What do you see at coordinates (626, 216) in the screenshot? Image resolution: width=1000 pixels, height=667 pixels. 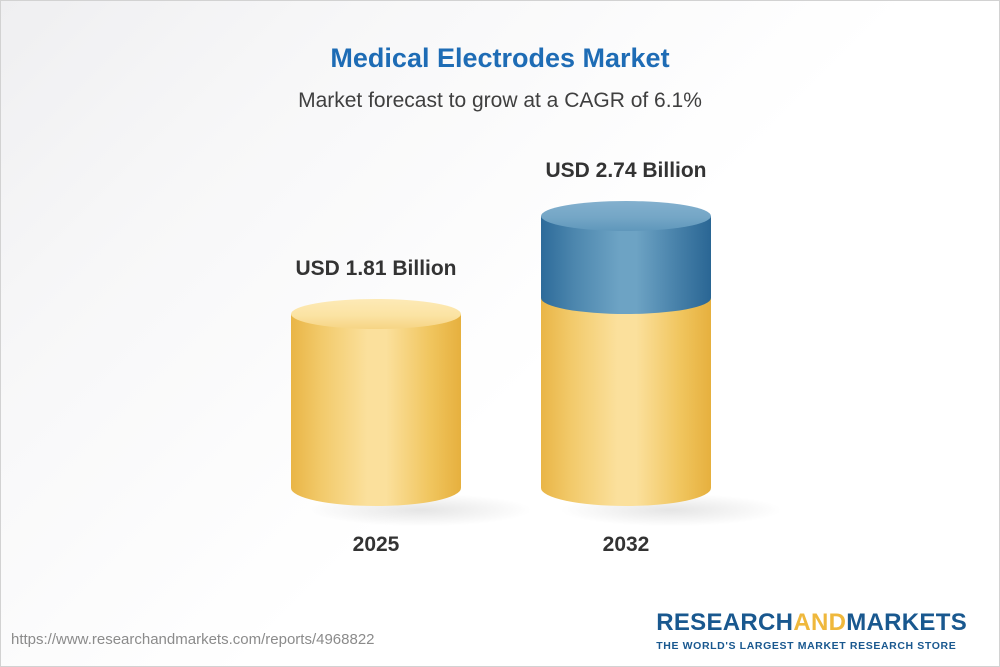 I see `cylinder-top-ellipse-blue` at bounding box center [626, 216].